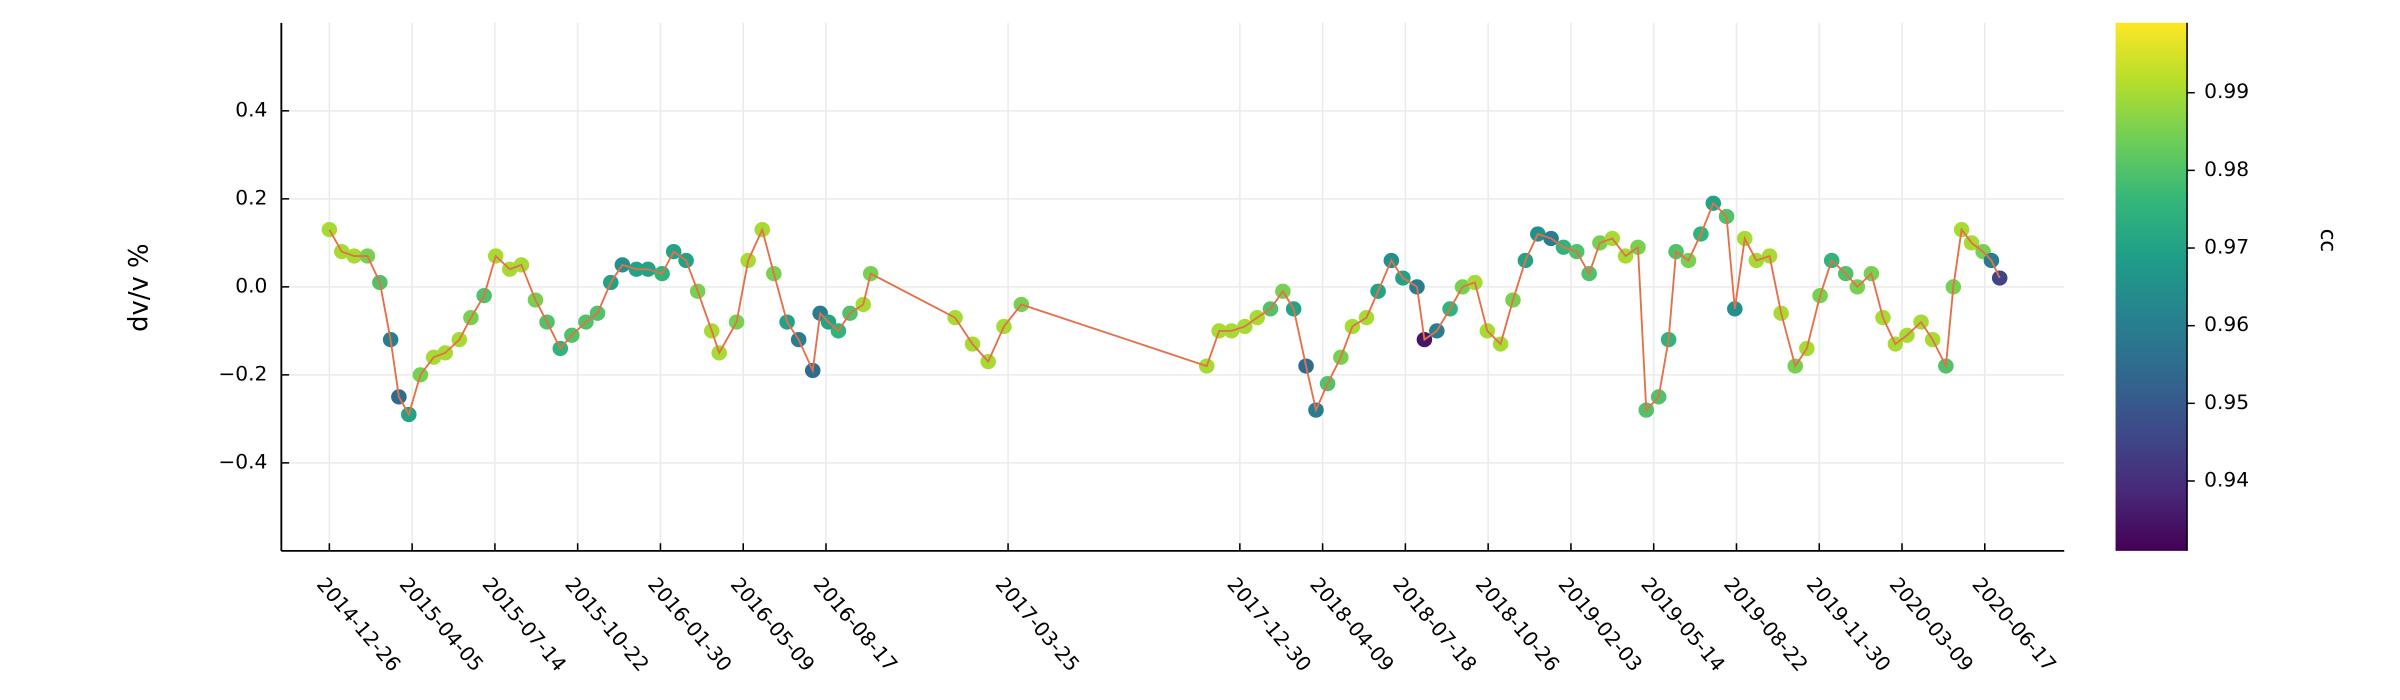 The image size is (2400, 700). I want to click on x-tick-label: 2018-04-09, so click(1352, 624).